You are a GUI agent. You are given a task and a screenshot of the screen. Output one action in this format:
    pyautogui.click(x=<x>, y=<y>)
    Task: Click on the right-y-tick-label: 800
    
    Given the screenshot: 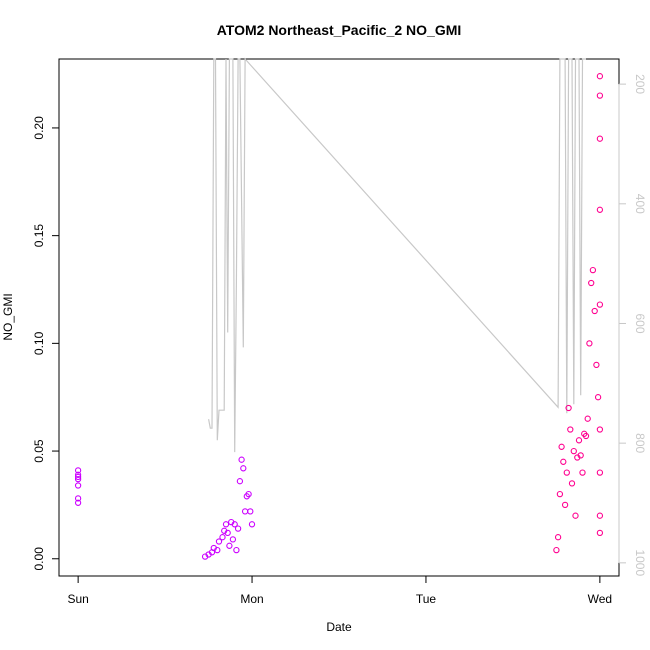 What is the action you would take?
    pyautogui.click(x=640, y=443)
    